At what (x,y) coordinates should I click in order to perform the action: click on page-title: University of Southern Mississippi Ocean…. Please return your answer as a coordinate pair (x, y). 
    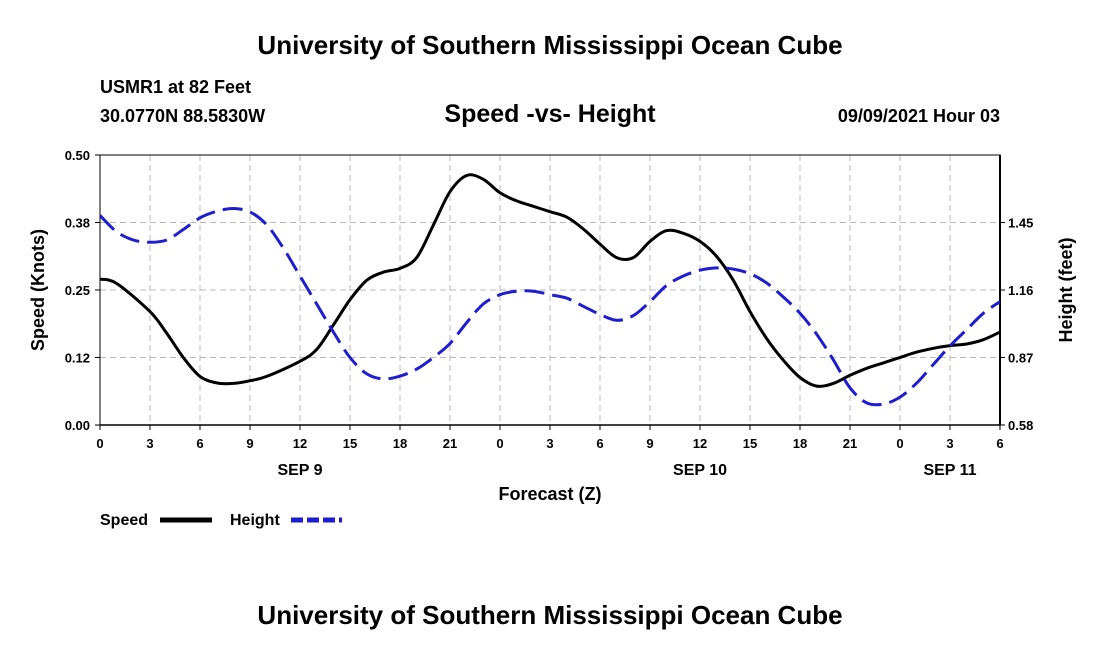
    Looking at the image, I should click on (550, 45).